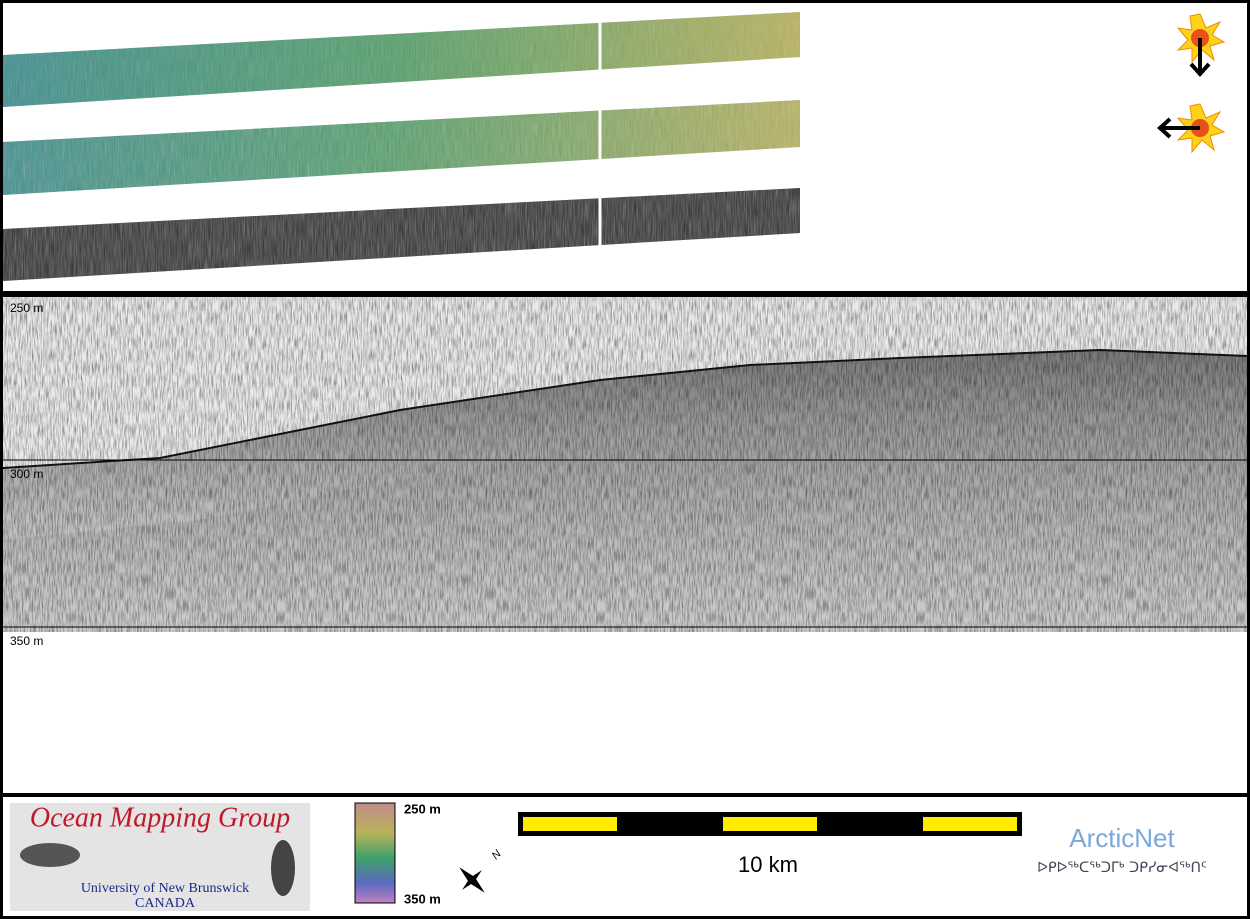 The image size is (1250, 919). What do you see at coordinates (422, 808) in the screenshot?
I see `colorbar-label: 250 m` at bounding box center [422, 808].